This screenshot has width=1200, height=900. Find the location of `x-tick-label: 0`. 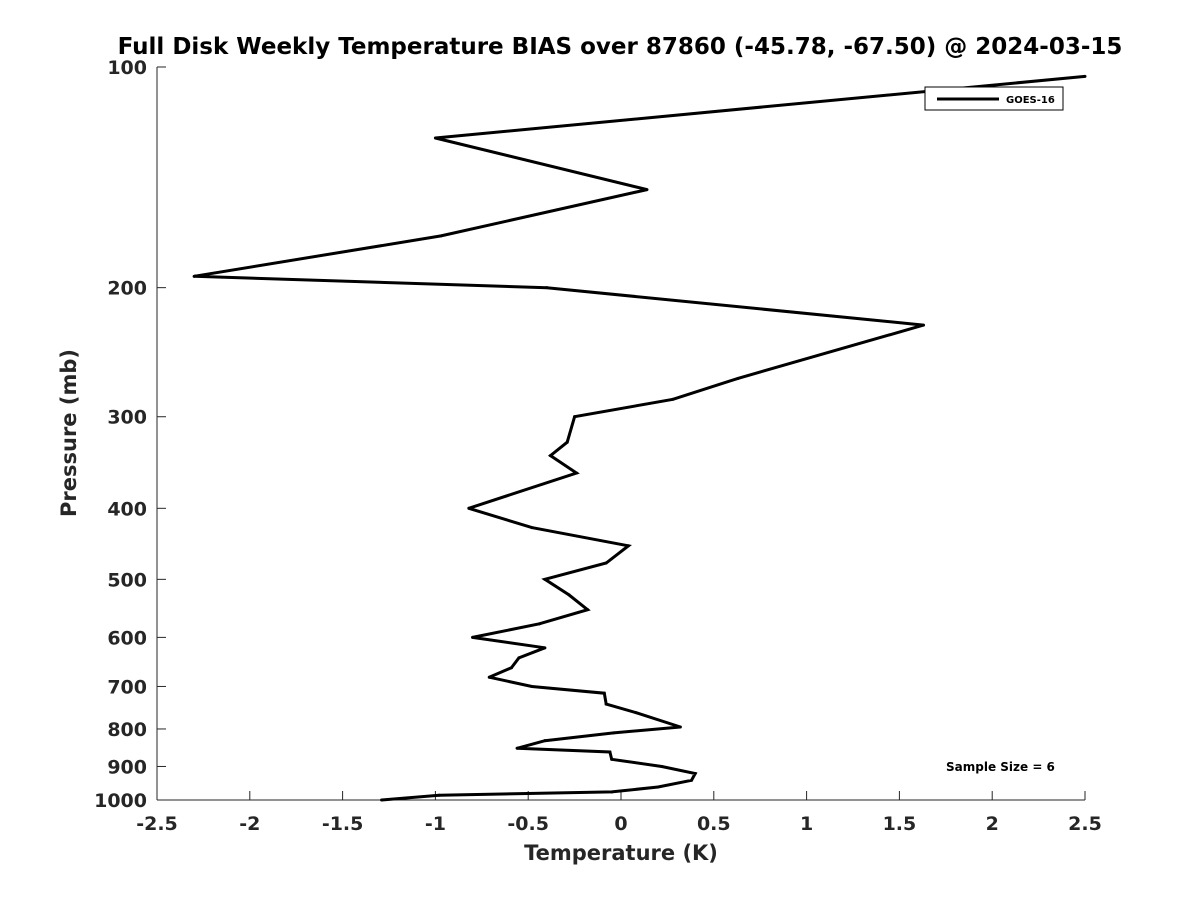

x-tick-label: 0 is located at coordinates (620, 824).